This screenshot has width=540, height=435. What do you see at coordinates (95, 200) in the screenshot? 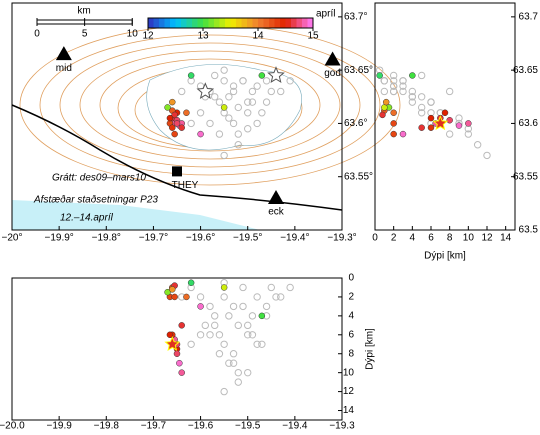
I see `map-annotation: Afstæðar staðsetningar P23` at bounding box center [95, 200].